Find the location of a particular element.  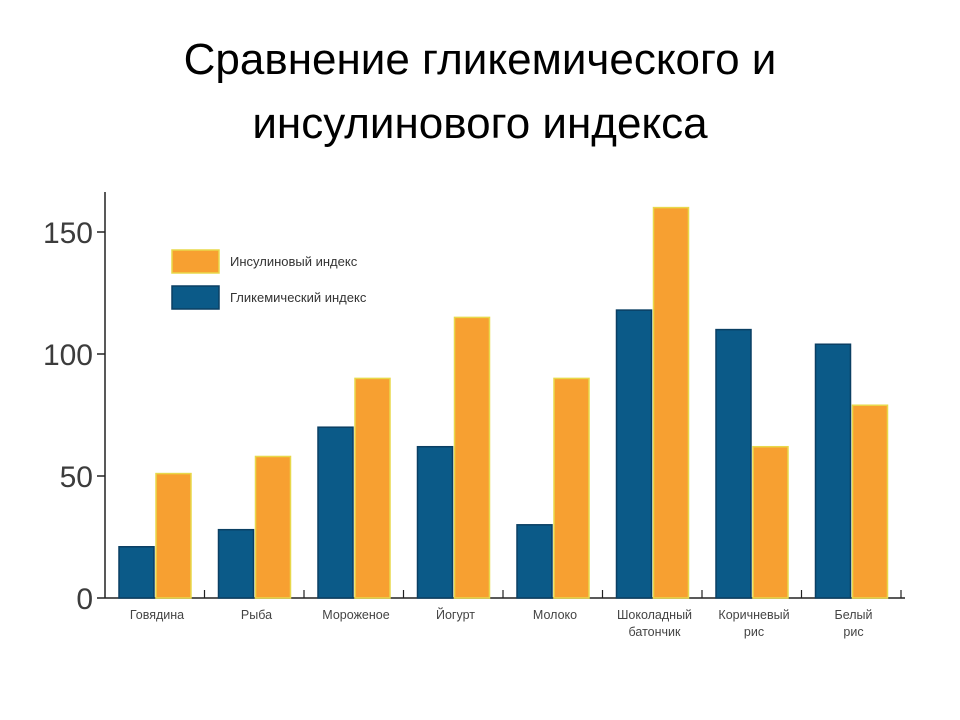

x-category-label-2: Рыба is located at coordinates (256, 615).